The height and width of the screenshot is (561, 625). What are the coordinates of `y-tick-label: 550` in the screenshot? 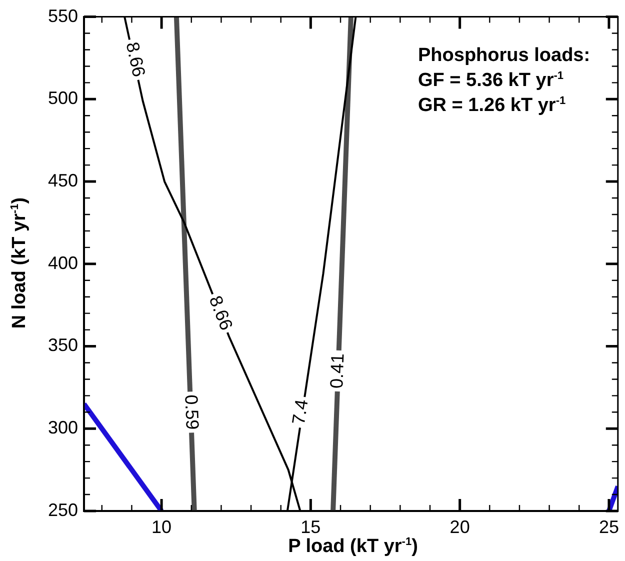 It's located at (63, 16).